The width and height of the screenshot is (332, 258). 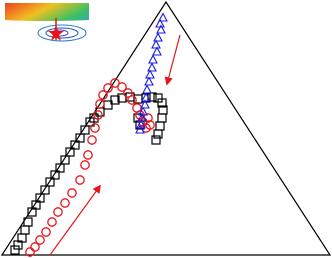 What do you see at coordinates (47, 25) in the screenshot?
I see `inset-image` at bounding box center [47, 25].